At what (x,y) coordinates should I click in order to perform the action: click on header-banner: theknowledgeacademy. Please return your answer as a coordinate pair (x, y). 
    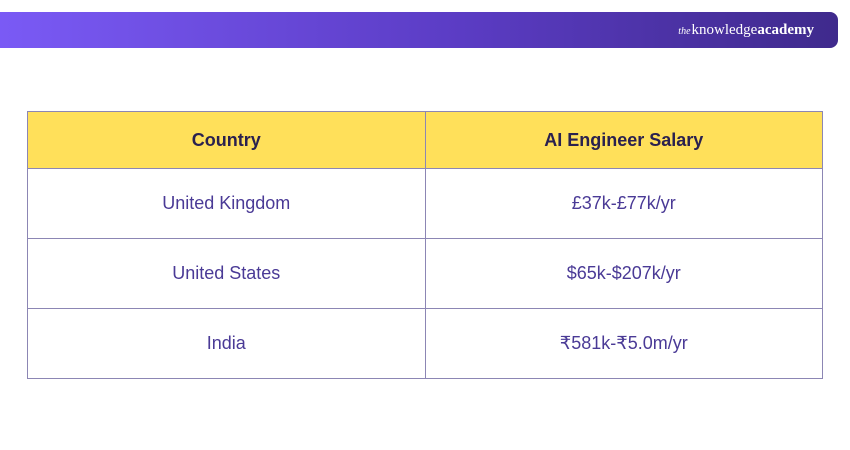
    Looking at the image, I should click on (419, 30).